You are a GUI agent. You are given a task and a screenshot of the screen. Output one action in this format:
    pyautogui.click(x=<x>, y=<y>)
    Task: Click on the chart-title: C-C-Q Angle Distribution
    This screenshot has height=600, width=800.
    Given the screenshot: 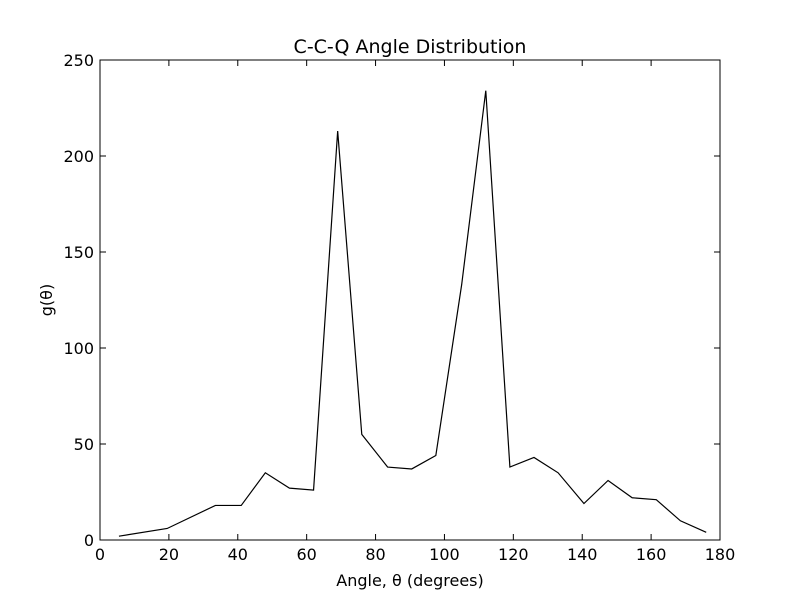 What is the action you would take?
    pyautogui.click(x=410, y=47)
    